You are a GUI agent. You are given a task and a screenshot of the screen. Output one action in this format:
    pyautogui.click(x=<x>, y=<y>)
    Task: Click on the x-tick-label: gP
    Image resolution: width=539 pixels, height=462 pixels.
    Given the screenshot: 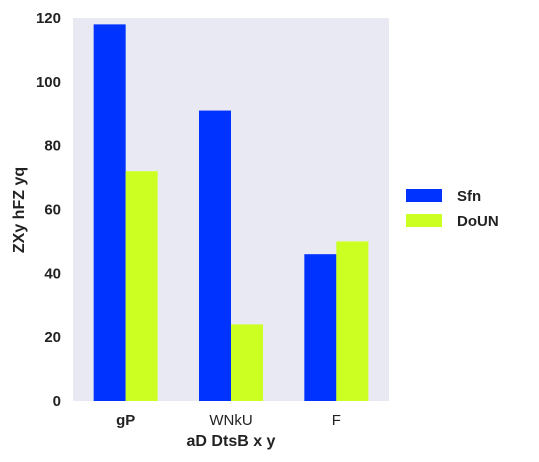 What is the action you would take?
    pyautogui.click(x=125, y=420)
    